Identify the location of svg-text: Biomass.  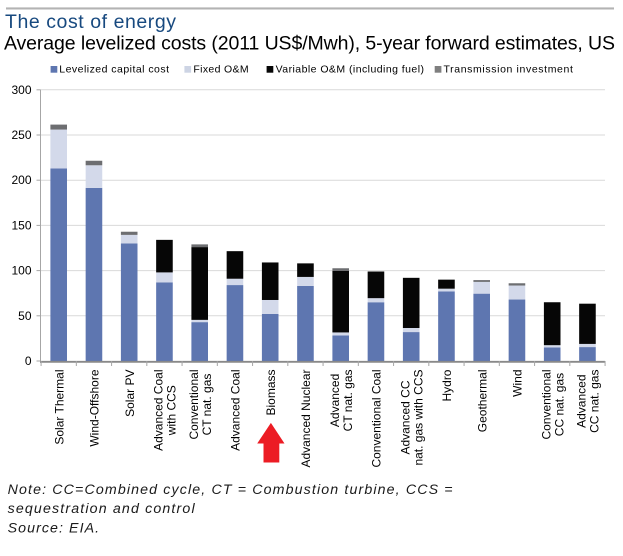
(271, 393).